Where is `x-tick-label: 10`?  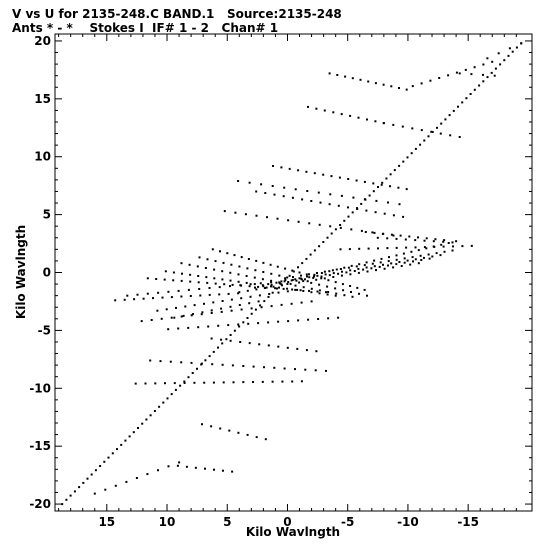 x-tick-label: 10 is located at coordinates (167, 522).